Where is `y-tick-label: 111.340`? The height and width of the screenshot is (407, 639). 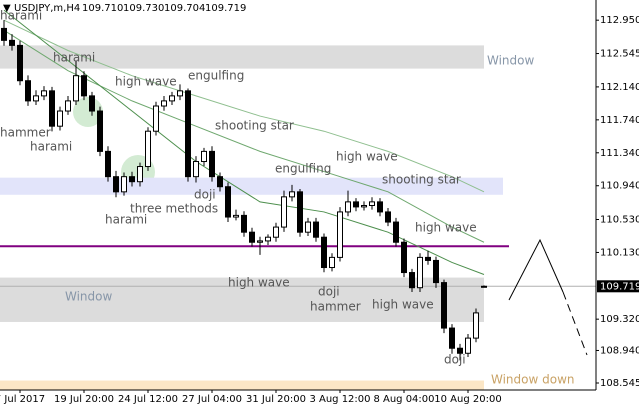 y-tick-label: 111.340 is located at coordinates (619, 153).